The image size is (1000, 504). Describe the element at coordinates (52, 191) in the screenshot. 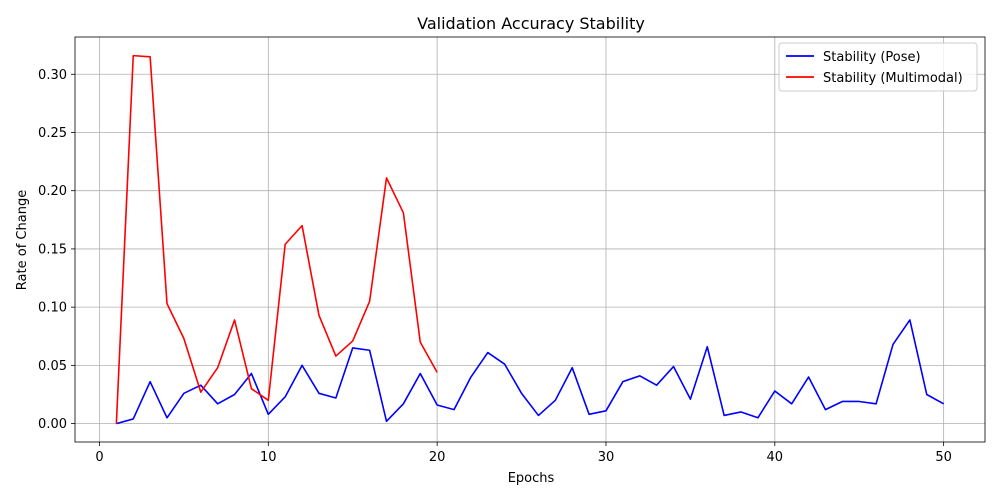

I see `y-tick-label: 0.20` at that location.